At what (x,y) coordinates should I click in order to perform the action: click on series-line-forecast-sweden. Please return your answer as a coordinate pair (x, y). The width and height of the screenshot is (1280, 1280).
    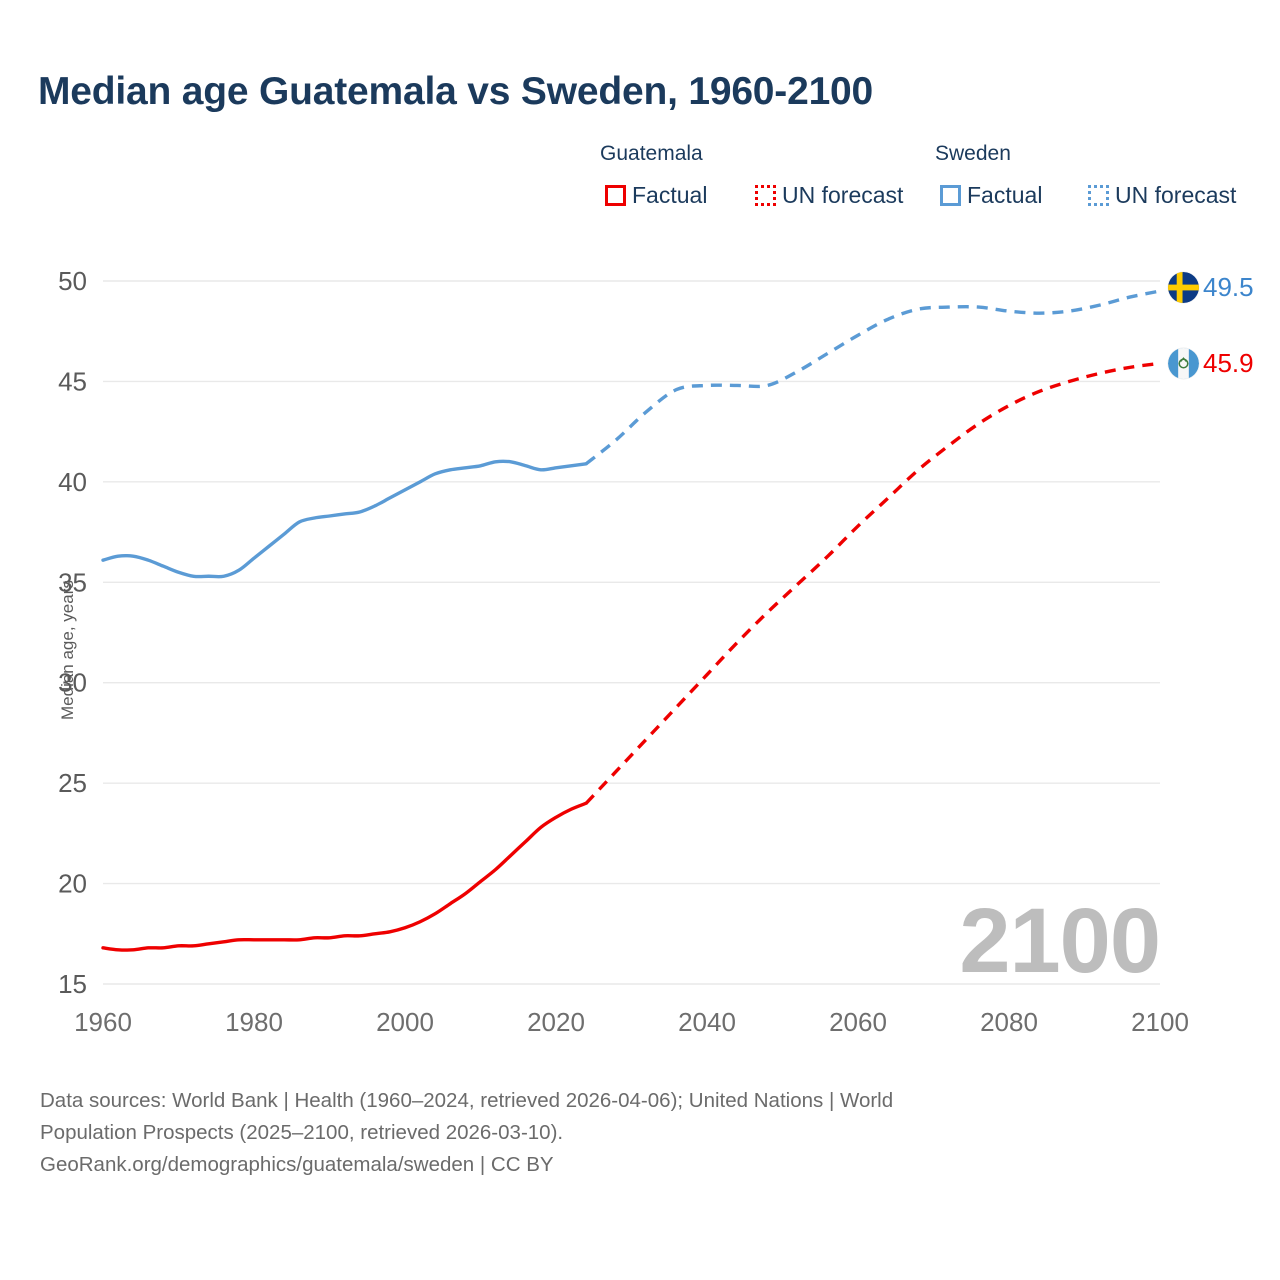
    Looking at the image, I should click on (873, 377).